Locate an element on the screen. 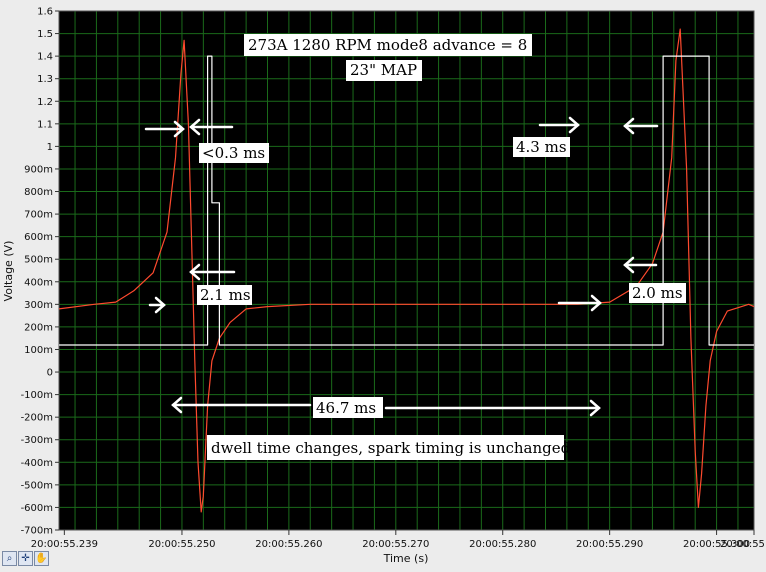 The image size is (766, 572). graph-toolbar: ⌕ ✛ ✋ is located at coordinates (25, 558).